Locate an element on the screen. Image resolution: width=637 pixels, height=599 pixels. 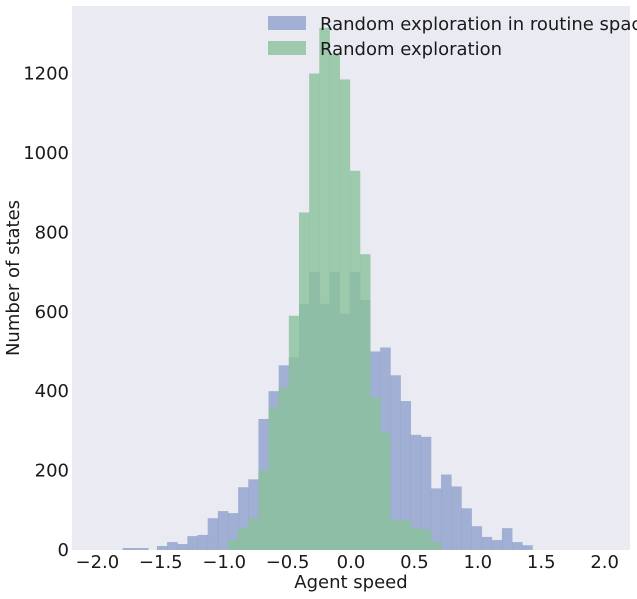
x-tick-label: −1.5 is located at coordinates (161, 562).